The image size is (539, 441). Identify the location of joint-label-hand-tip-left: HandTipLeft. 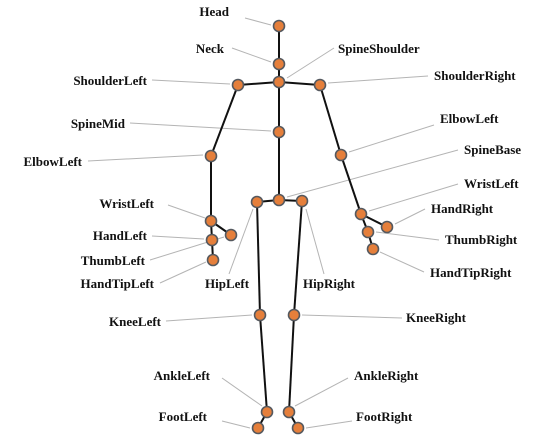
(118, 283).